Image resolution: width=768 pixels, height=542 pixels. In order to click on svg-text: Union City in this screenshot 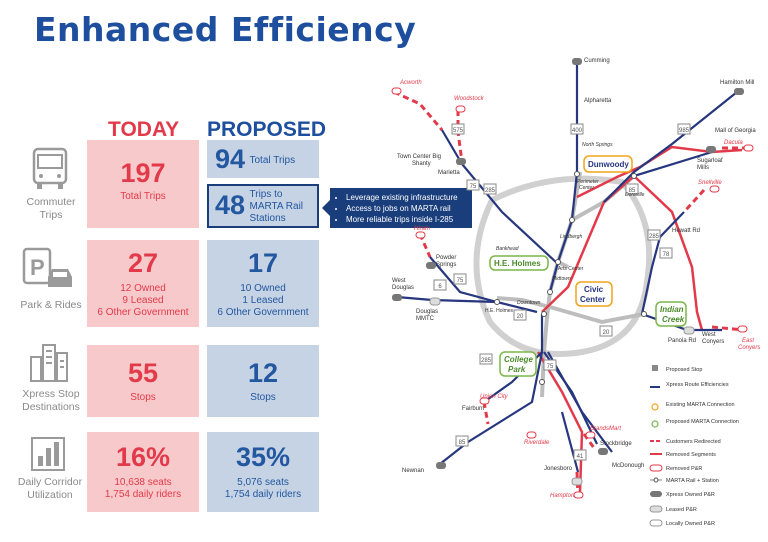, I will do `click(494, 397)`.